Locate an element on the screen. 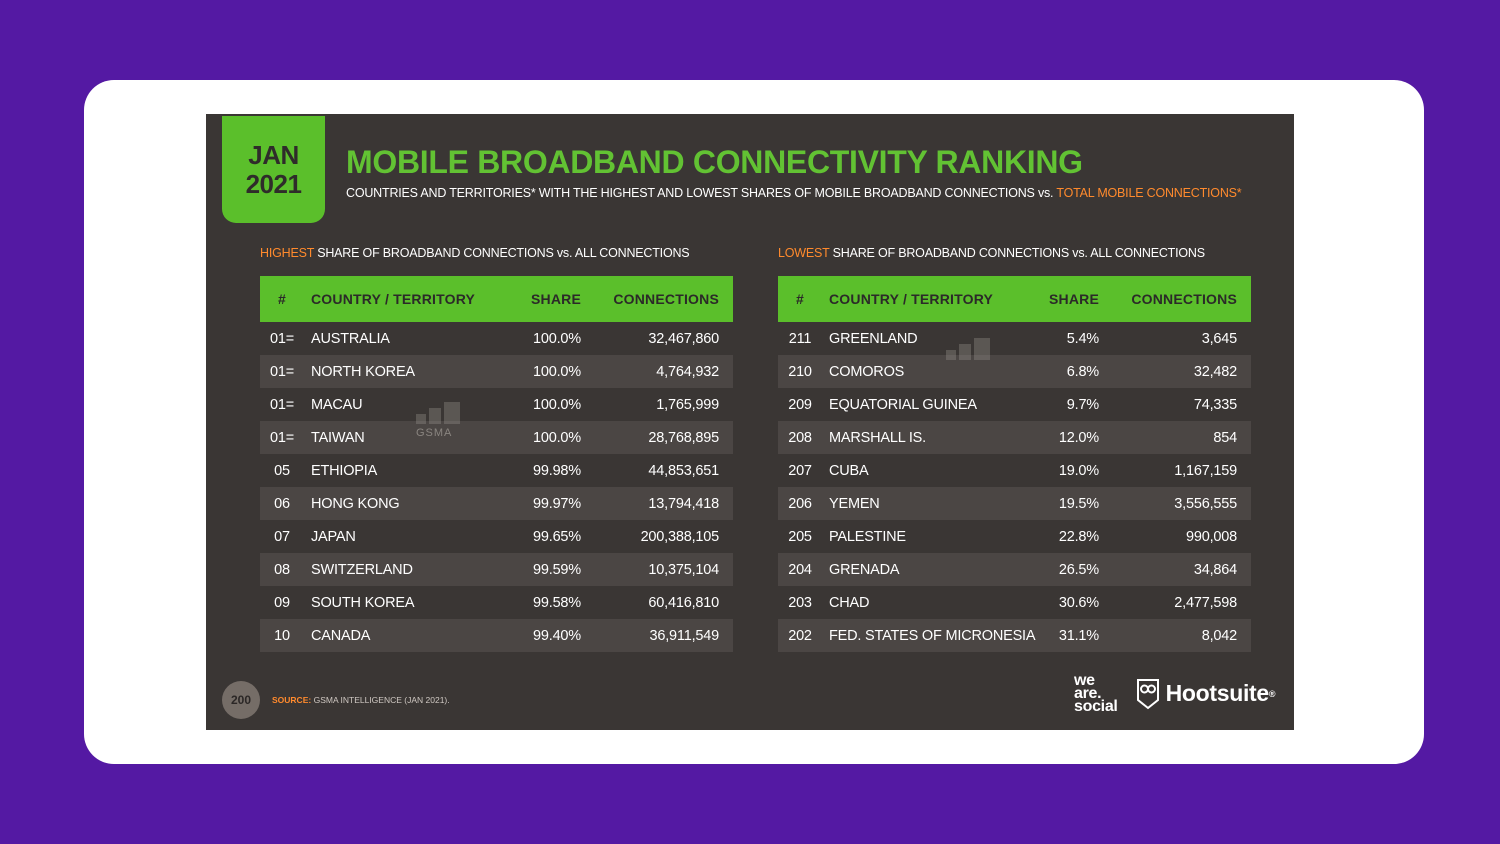  row-share: 12.0% is located at coordinates (1078, 437).